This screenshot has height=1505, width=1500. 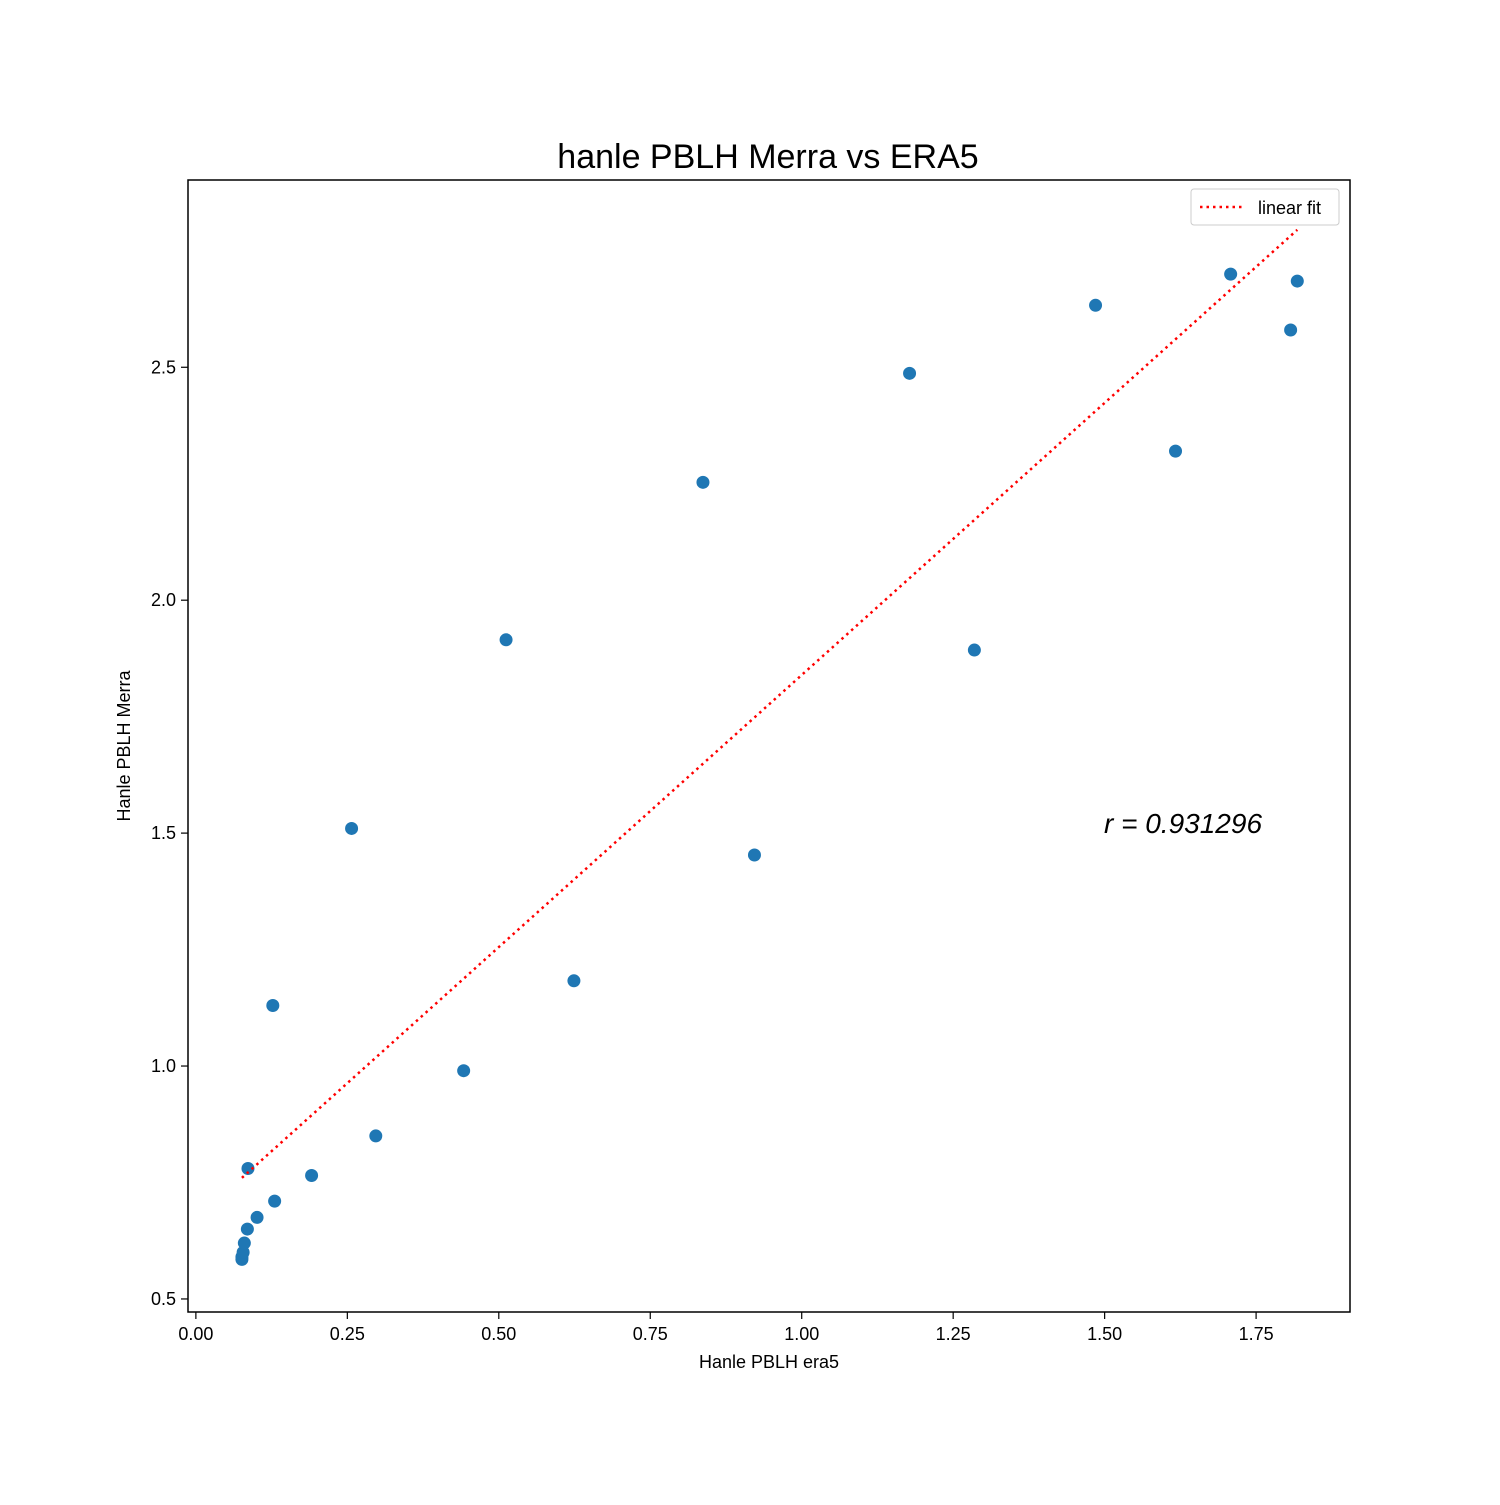 I want to click on x-axis-label: Hanle PBLH era5, so click(x=769, y=1362).